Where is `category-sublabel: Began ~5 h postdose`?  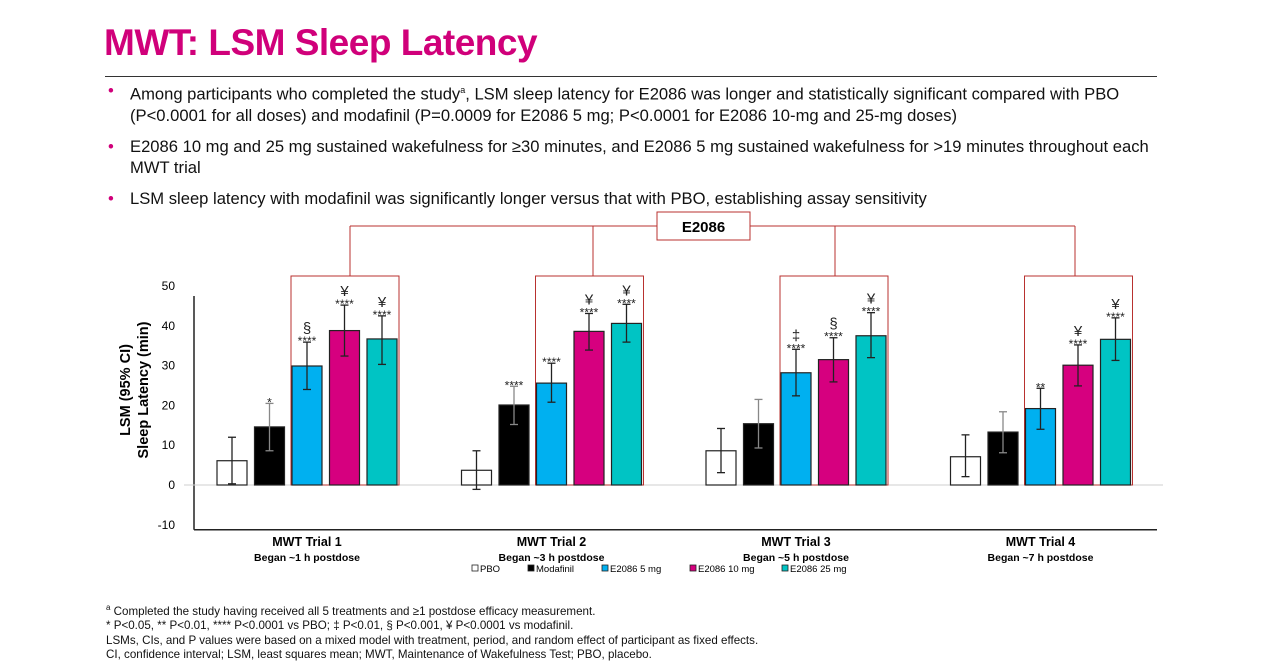
category-sublabel: Began ~5 h postdose is located at coordinates (796, 558).